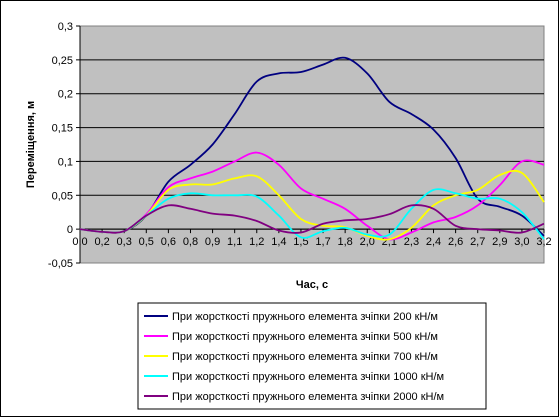 Image resolution: width=560 pixels, height=418 pixels. Describe the element at coordinates (499, 242) in the screenshot. I see `x-tick-label: 2,9` at that location.